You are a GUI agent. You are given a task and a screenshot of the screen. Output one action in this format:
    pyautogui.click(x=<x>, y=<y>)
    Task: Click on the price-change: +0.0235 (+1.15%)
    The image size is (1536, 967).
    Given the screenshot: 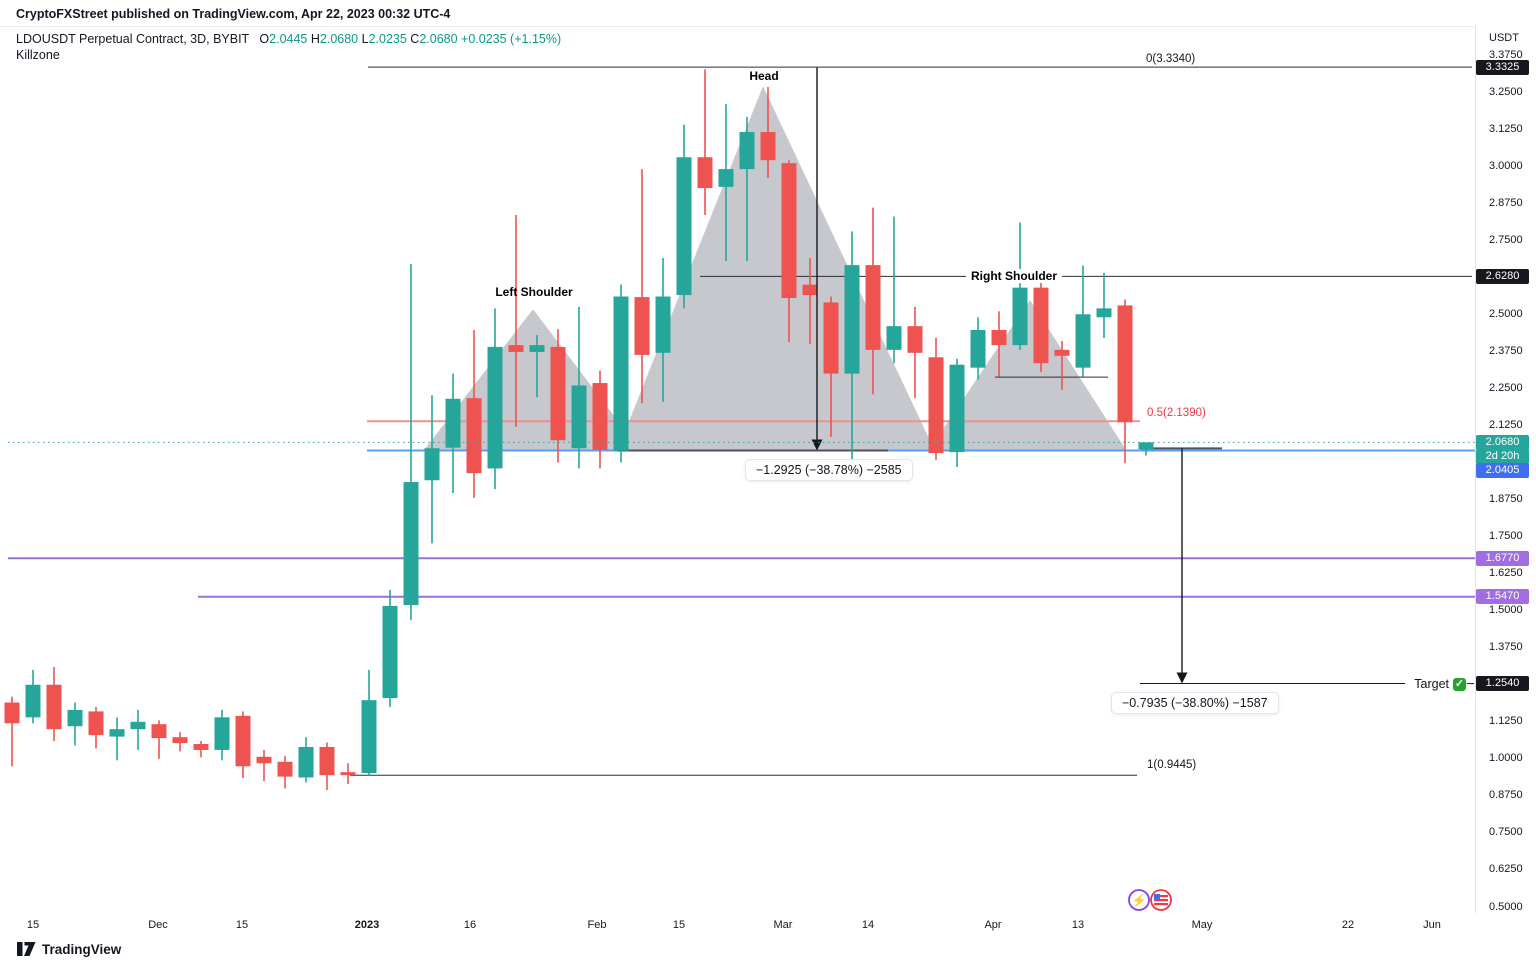 What is the action you would take?
    pyautogui.click(x=511, y=39)
    